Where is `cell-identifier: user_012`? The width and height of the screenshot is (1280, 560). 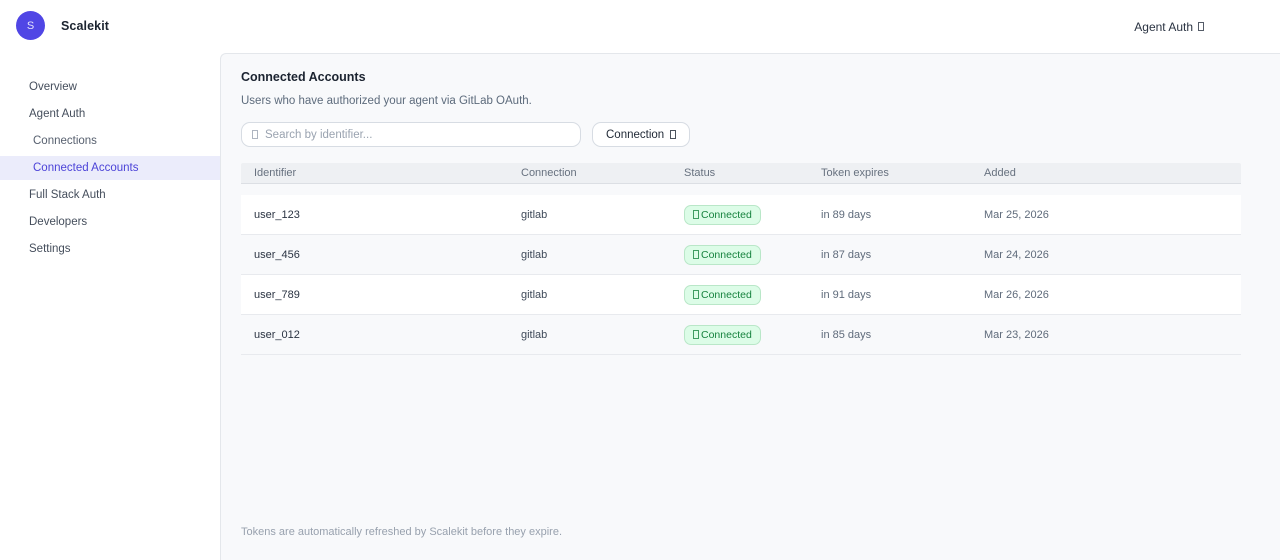 cell-identifier: user_012 is located at coordinates (277, 334).